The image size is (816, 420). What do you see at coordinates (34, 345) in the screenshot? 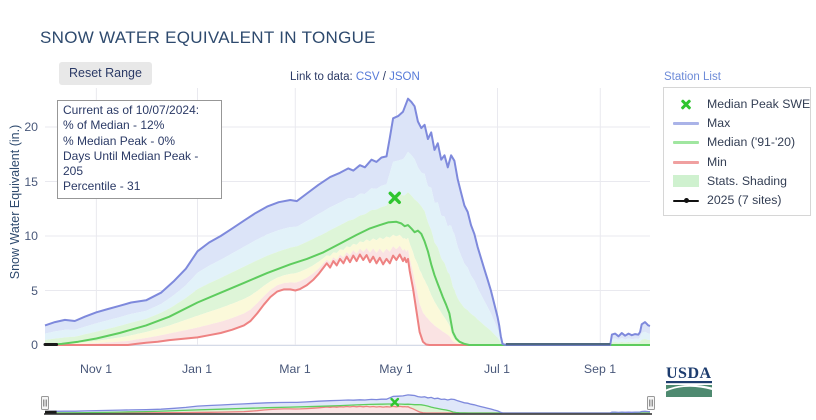
I see `y-tick-label: 0` at bounding box center [34, 345].